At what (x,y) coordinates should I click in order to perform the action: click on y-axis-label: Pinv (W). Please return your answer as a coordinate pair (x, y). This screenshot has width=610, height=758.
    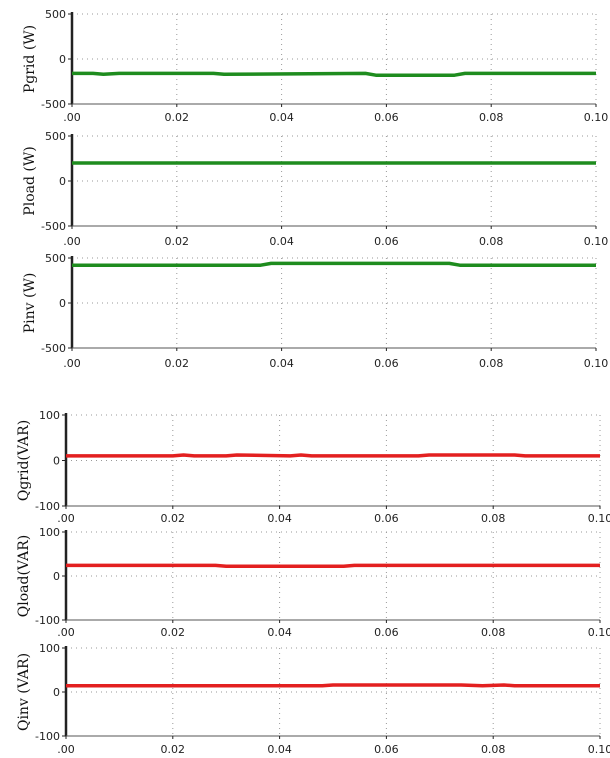
    Looking at the image, I should click on (30, 303).